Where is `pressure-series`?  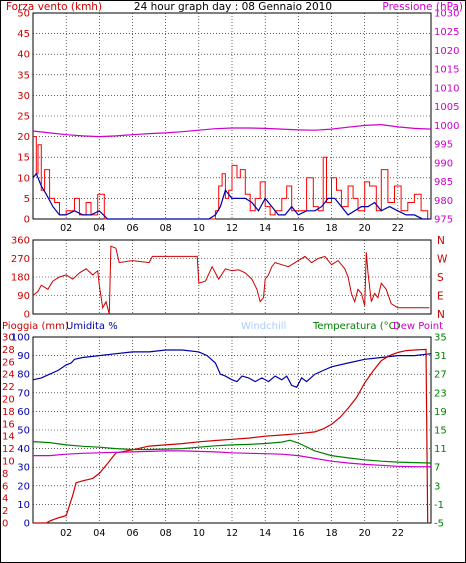 pressure-series is located at coordinates (232, 130).